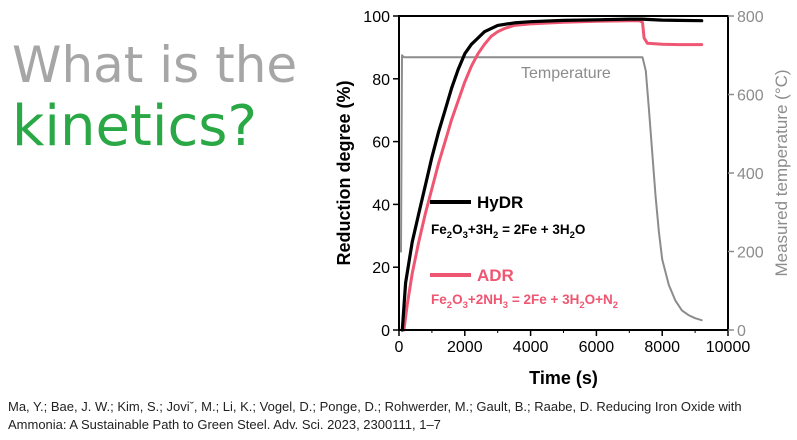 Image resolution: width=797 pixels, height=440 pixels. I want to click on y2-axis-label: Measured temperature (°C), so click(781, 172).